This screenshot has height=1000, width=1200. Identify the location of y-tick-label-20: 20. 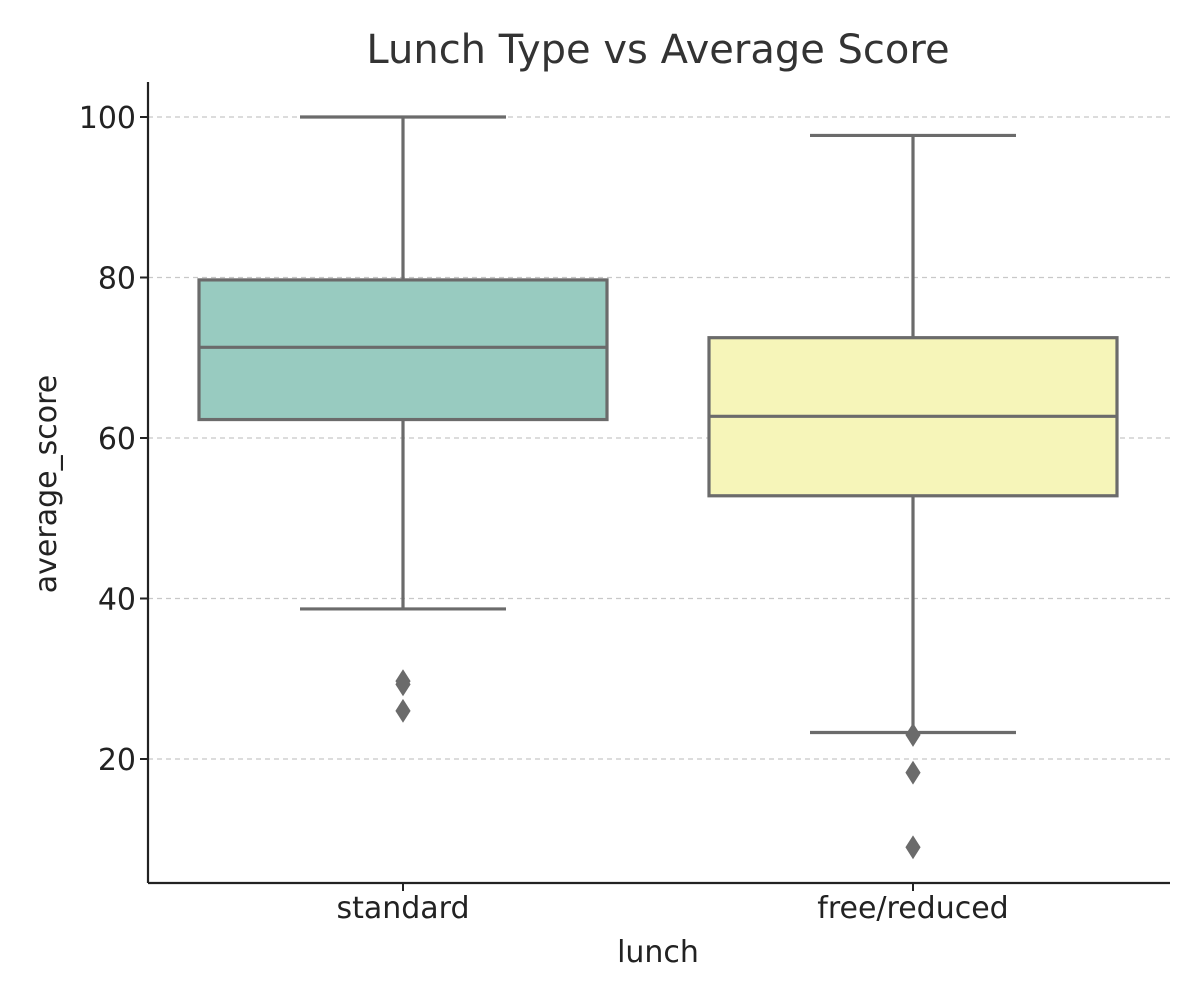
(117, 760).